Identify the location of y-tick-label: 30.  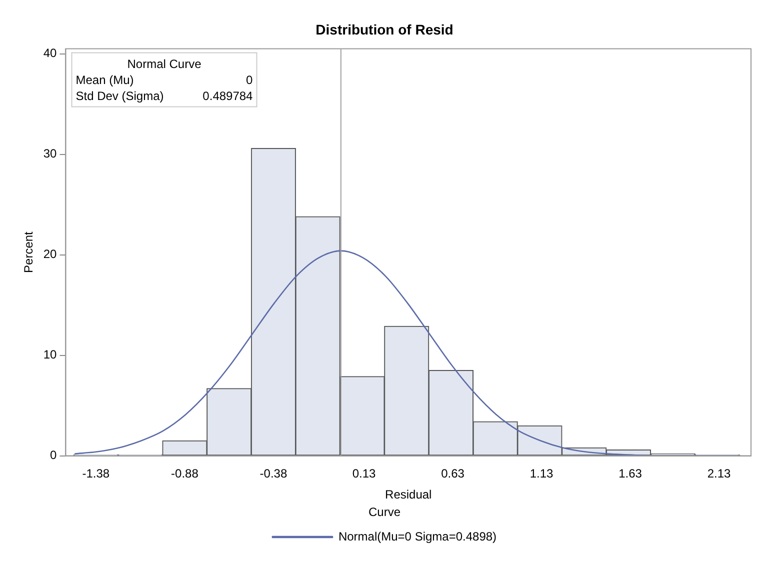
(50, 153).